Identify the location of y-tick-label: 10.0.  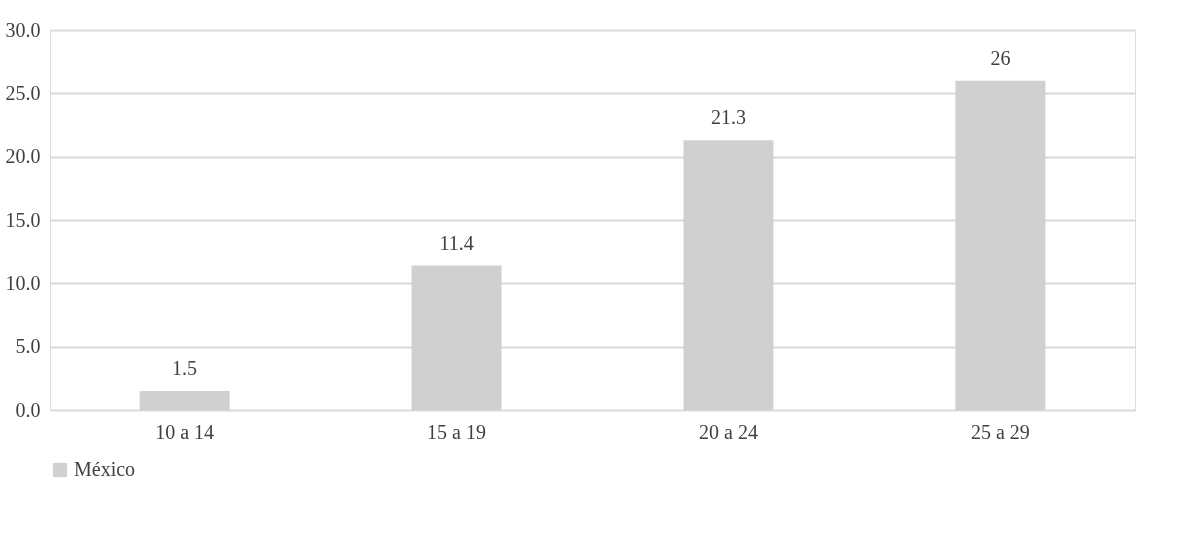
(23, 282).